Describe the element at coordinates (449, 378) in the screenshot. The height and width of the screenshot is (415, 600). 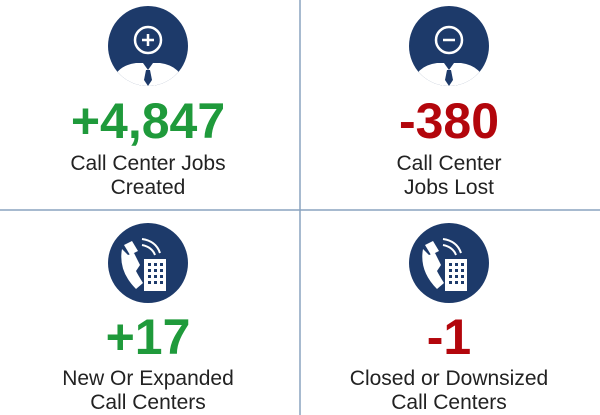
I see `stat-label: Closed or Downsized` at that location.